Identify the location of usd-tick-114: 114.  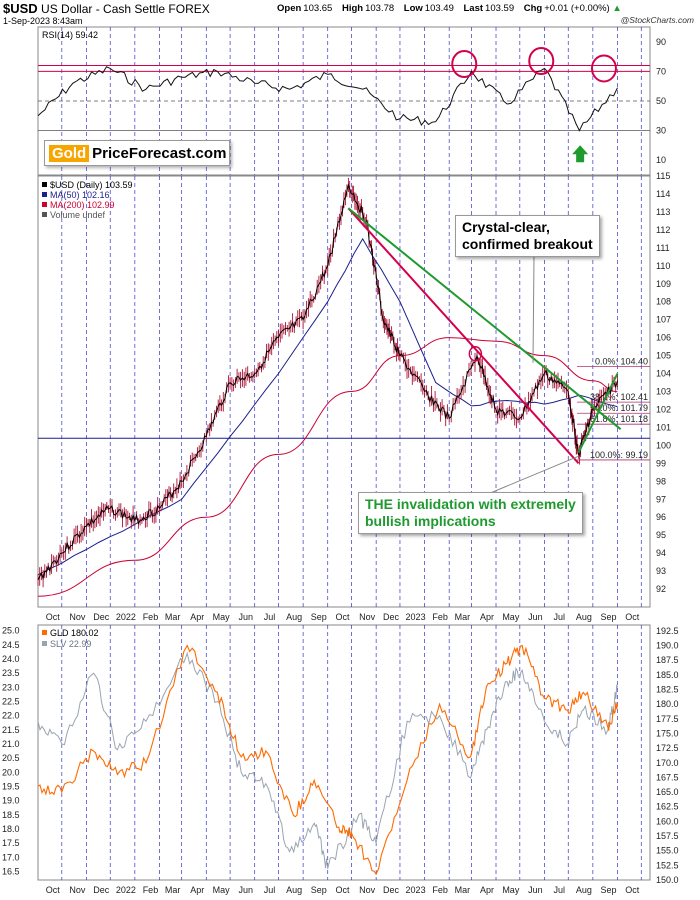
(663, 194).